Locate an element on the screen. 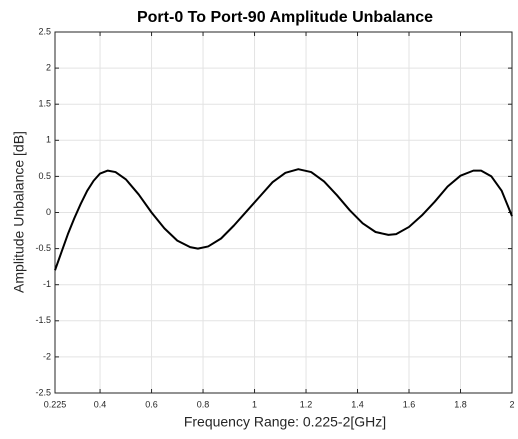 The width and height of the screenshot is (518, 439). y-tick-label: -2.5 is located at coordinates (43, 392).